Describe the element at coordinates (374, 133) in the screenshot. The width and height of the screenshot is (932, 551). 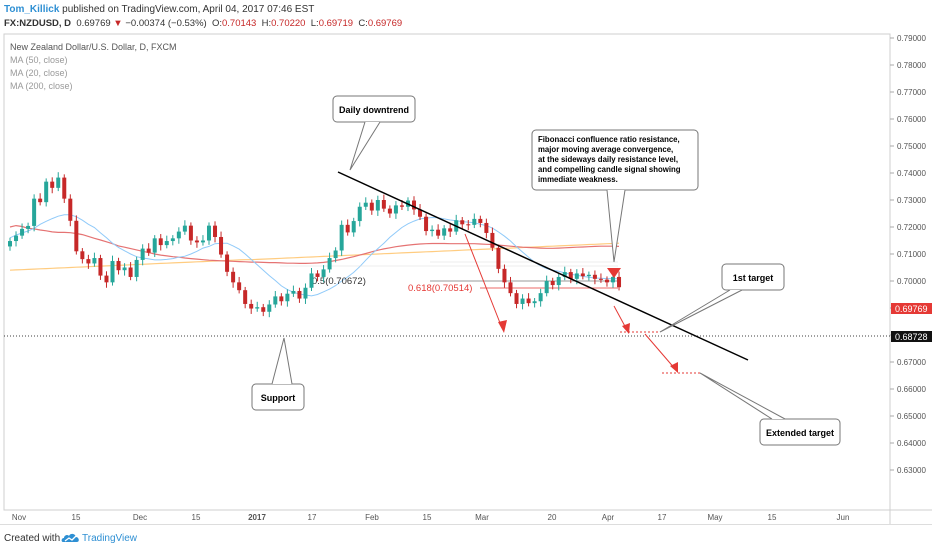
I see `callout-daily-downtrend: Daily downtrend` at that location.